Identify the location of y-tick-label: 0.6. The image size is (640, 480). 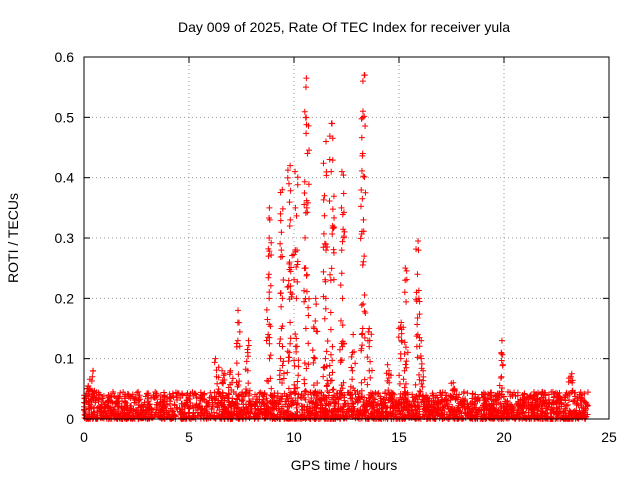
(65, 57).